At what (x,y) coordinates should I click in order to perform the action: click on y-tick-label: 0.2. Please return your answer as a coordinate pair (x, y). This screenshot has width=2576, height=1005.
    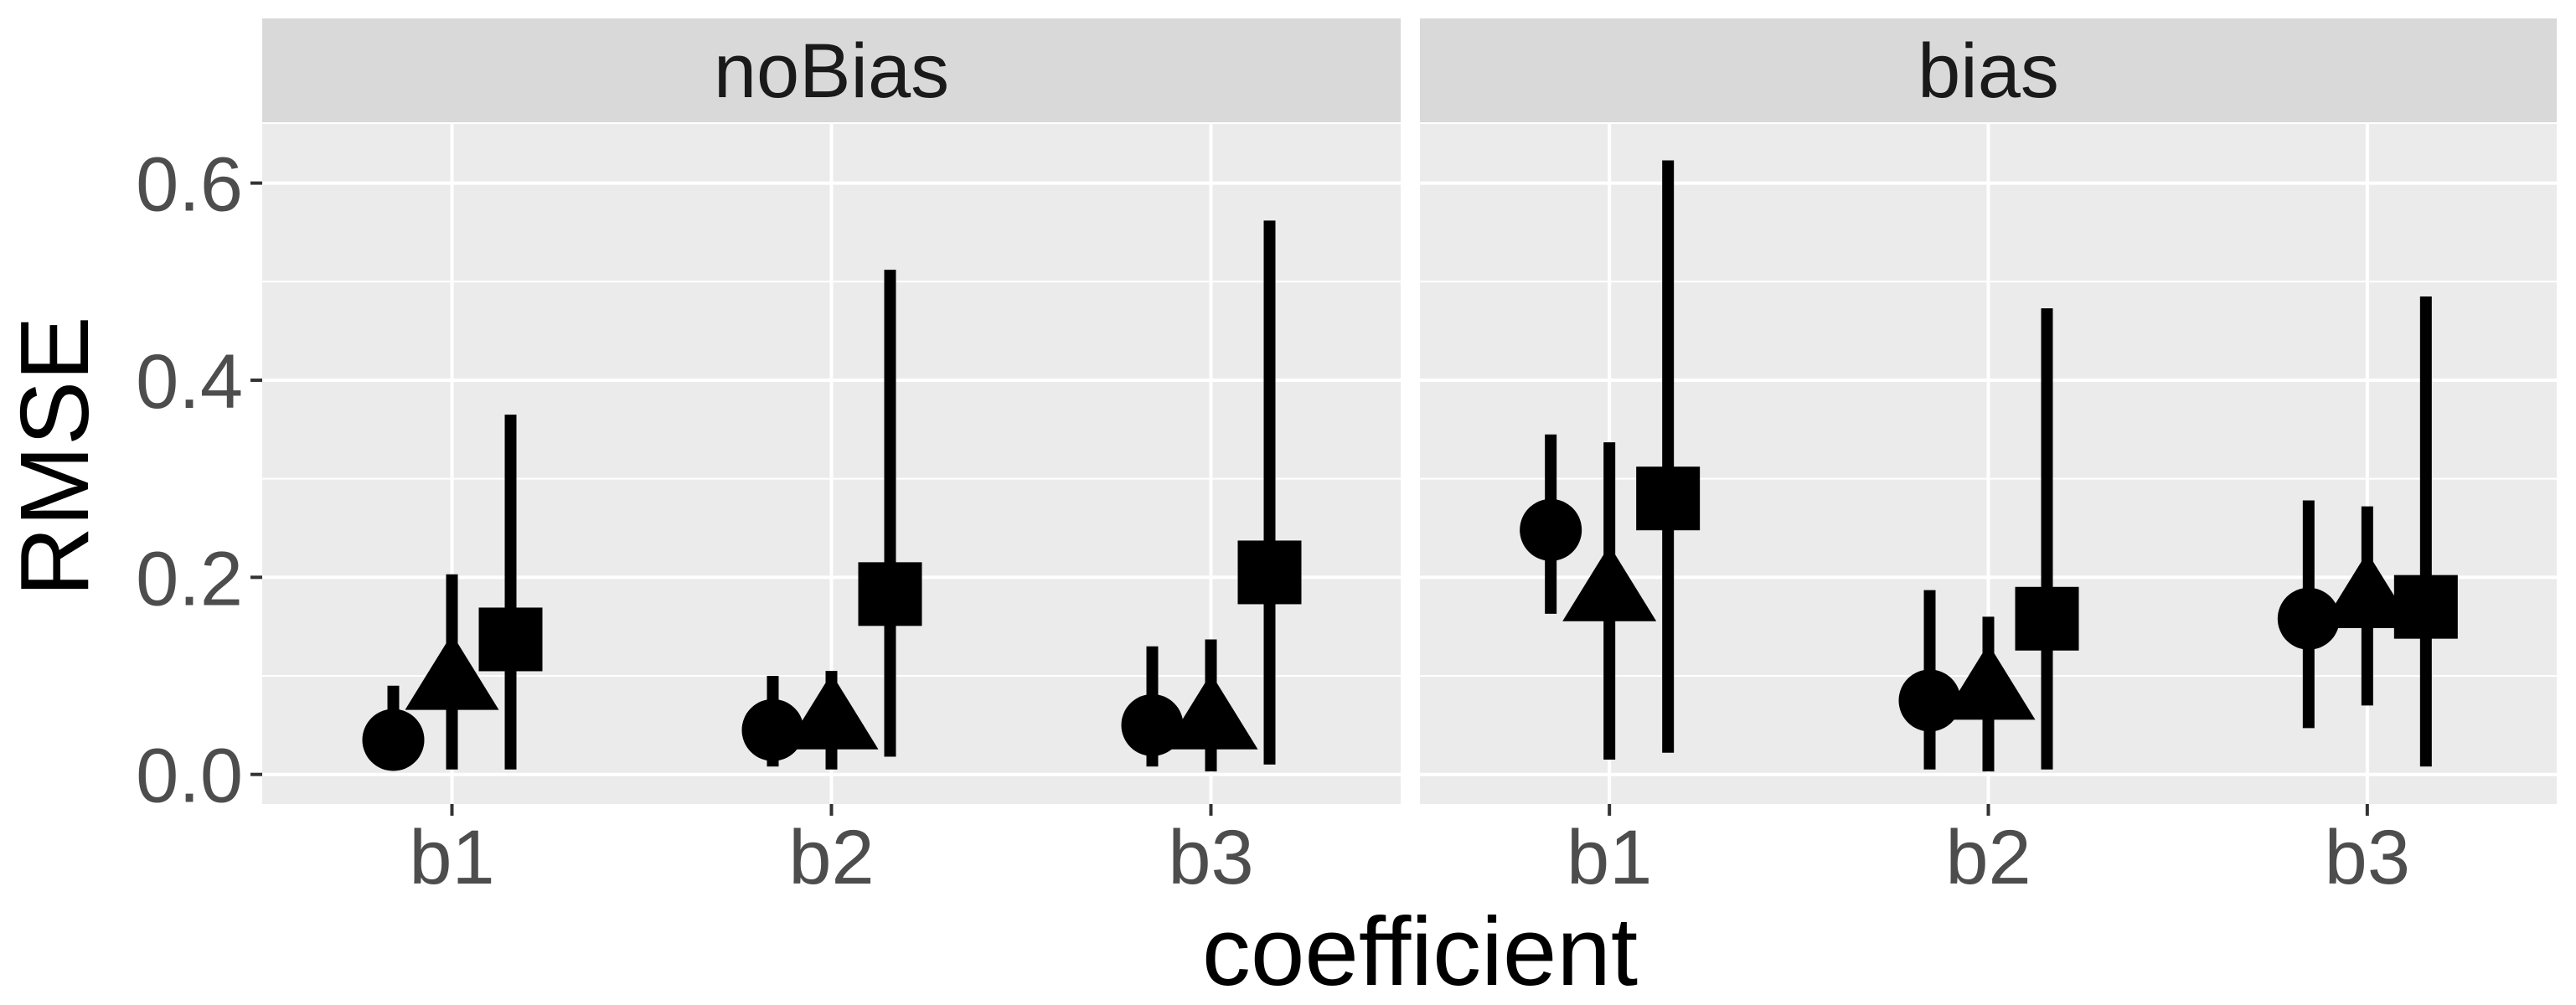
    Looking at the image, I should click on (189, 578).